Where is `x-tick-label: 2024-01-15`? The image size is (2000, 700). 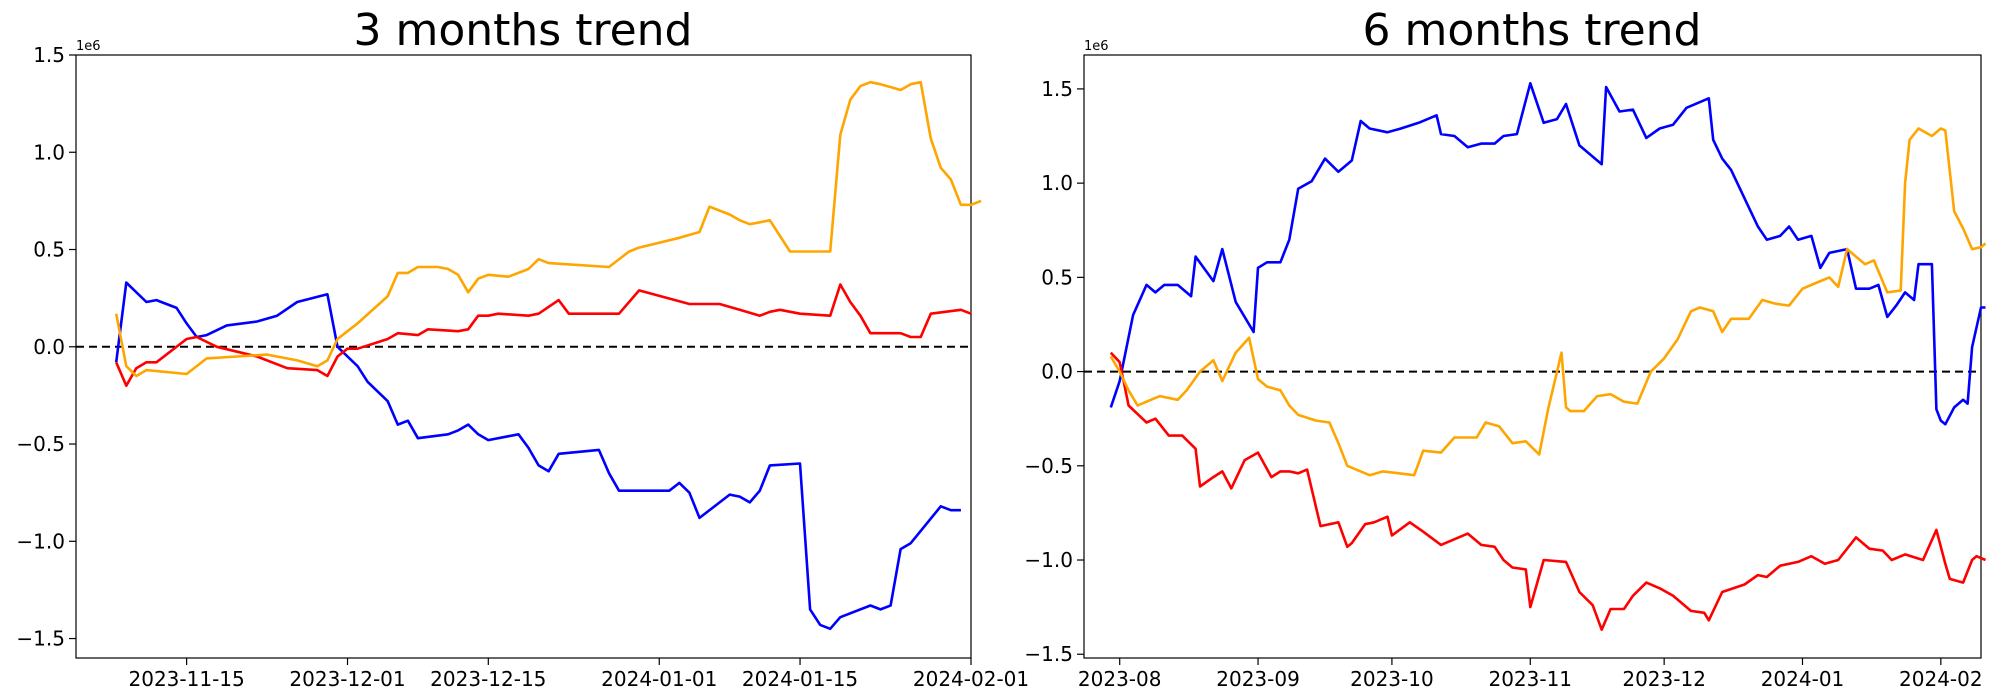 x-tick-label: 2024-01-15 is located at coordinates (800, 679).